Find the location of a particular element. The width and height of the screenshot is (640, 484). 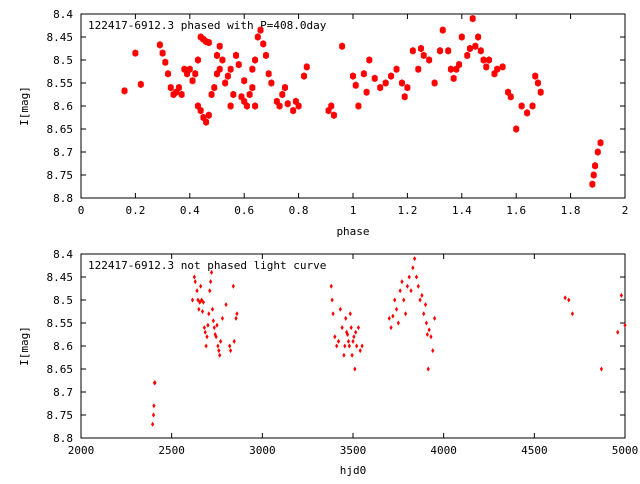

y-tick-label: 8.7 is located at coordinates (63, 152).